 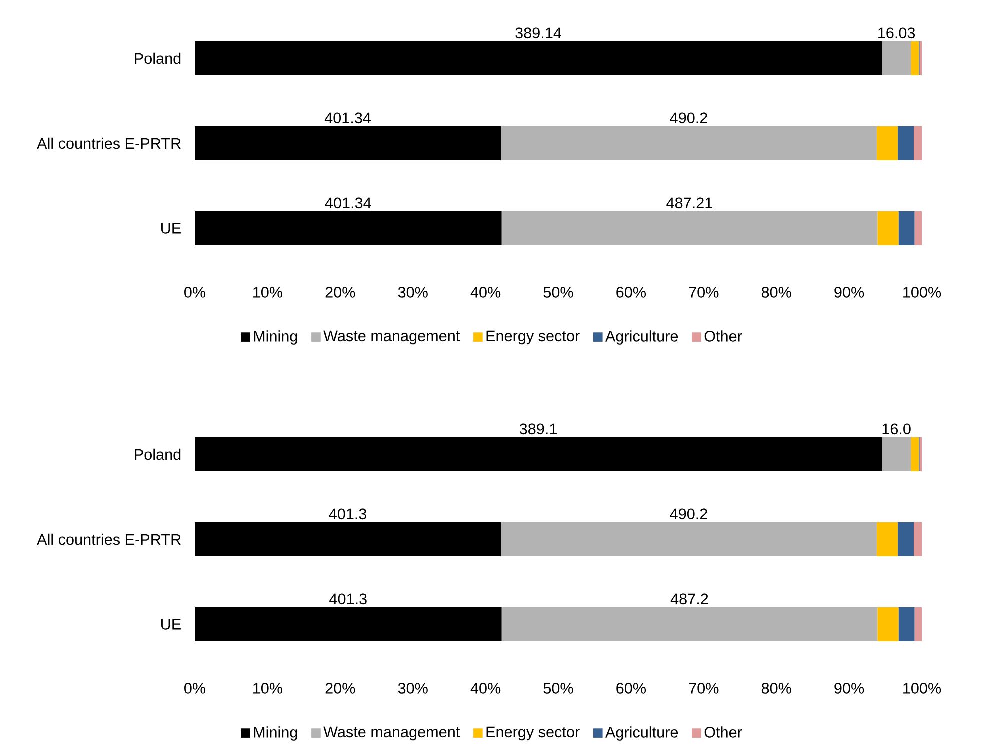 What do you see at coordinates (539, 33) in the screenshot?
I see `annotation: 389.14` at bounding box center [539, 33].